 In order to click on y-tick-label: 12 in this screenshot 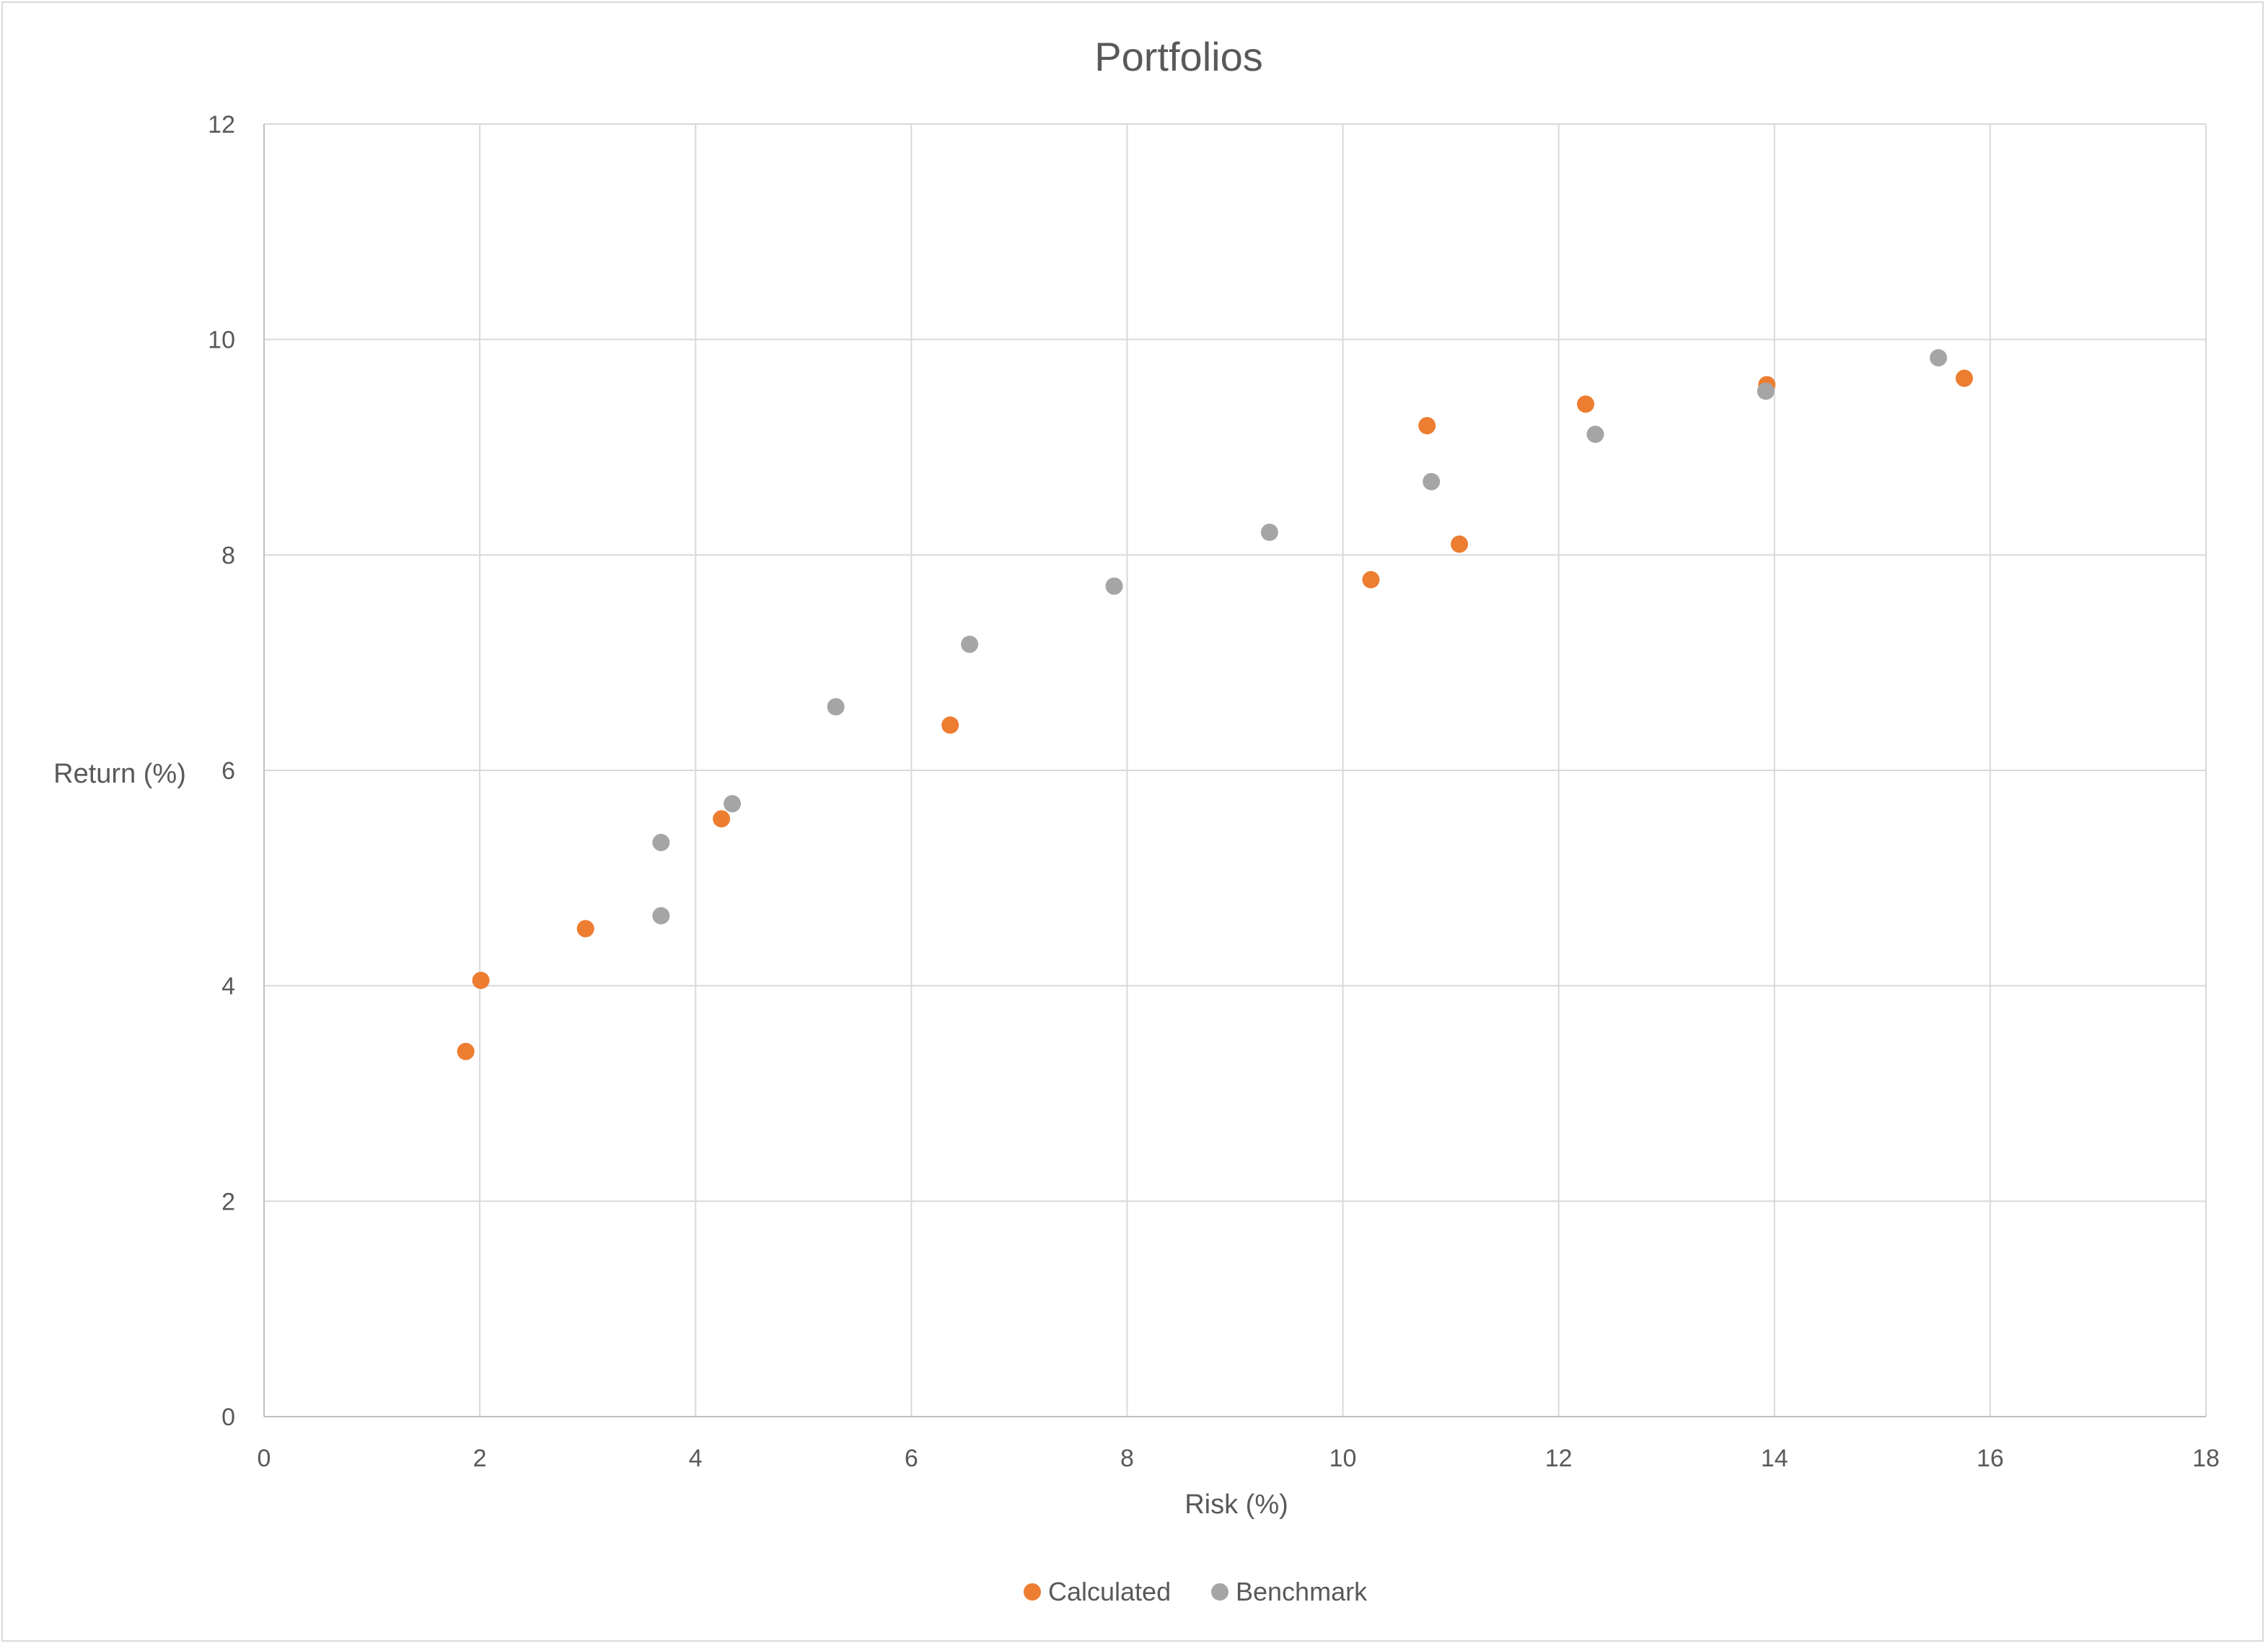, I will do `click(222, 124)`.